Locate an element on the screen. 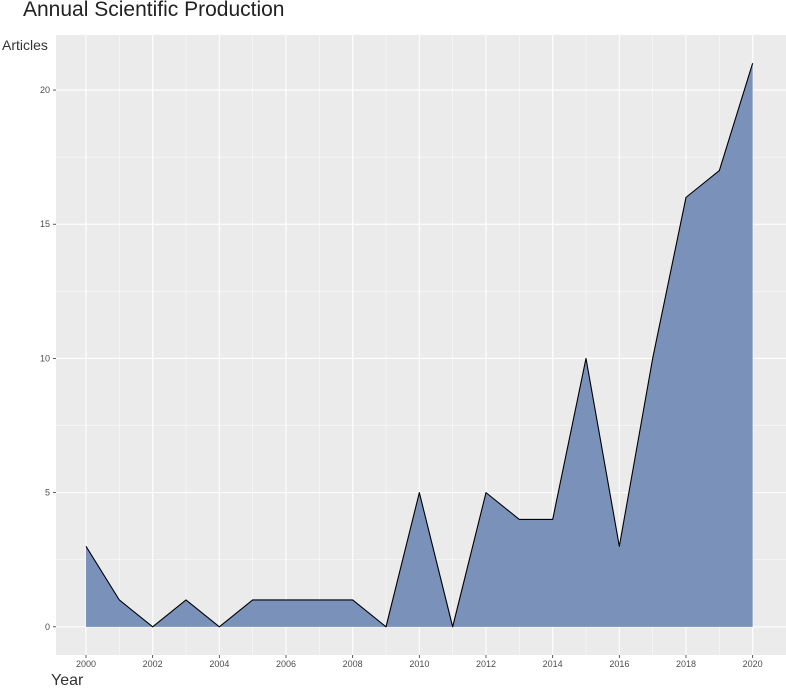 This screenshot has height=691, width=786. x-tick-label: 2002 is located at coordinates (153, 664).